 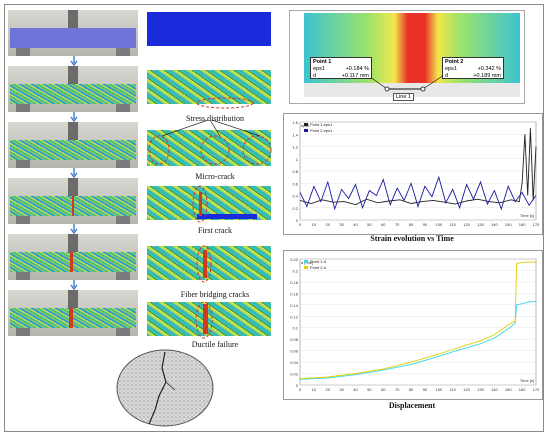 I want to click on point2-eps-label: eps1, so click(x=451, y=69).